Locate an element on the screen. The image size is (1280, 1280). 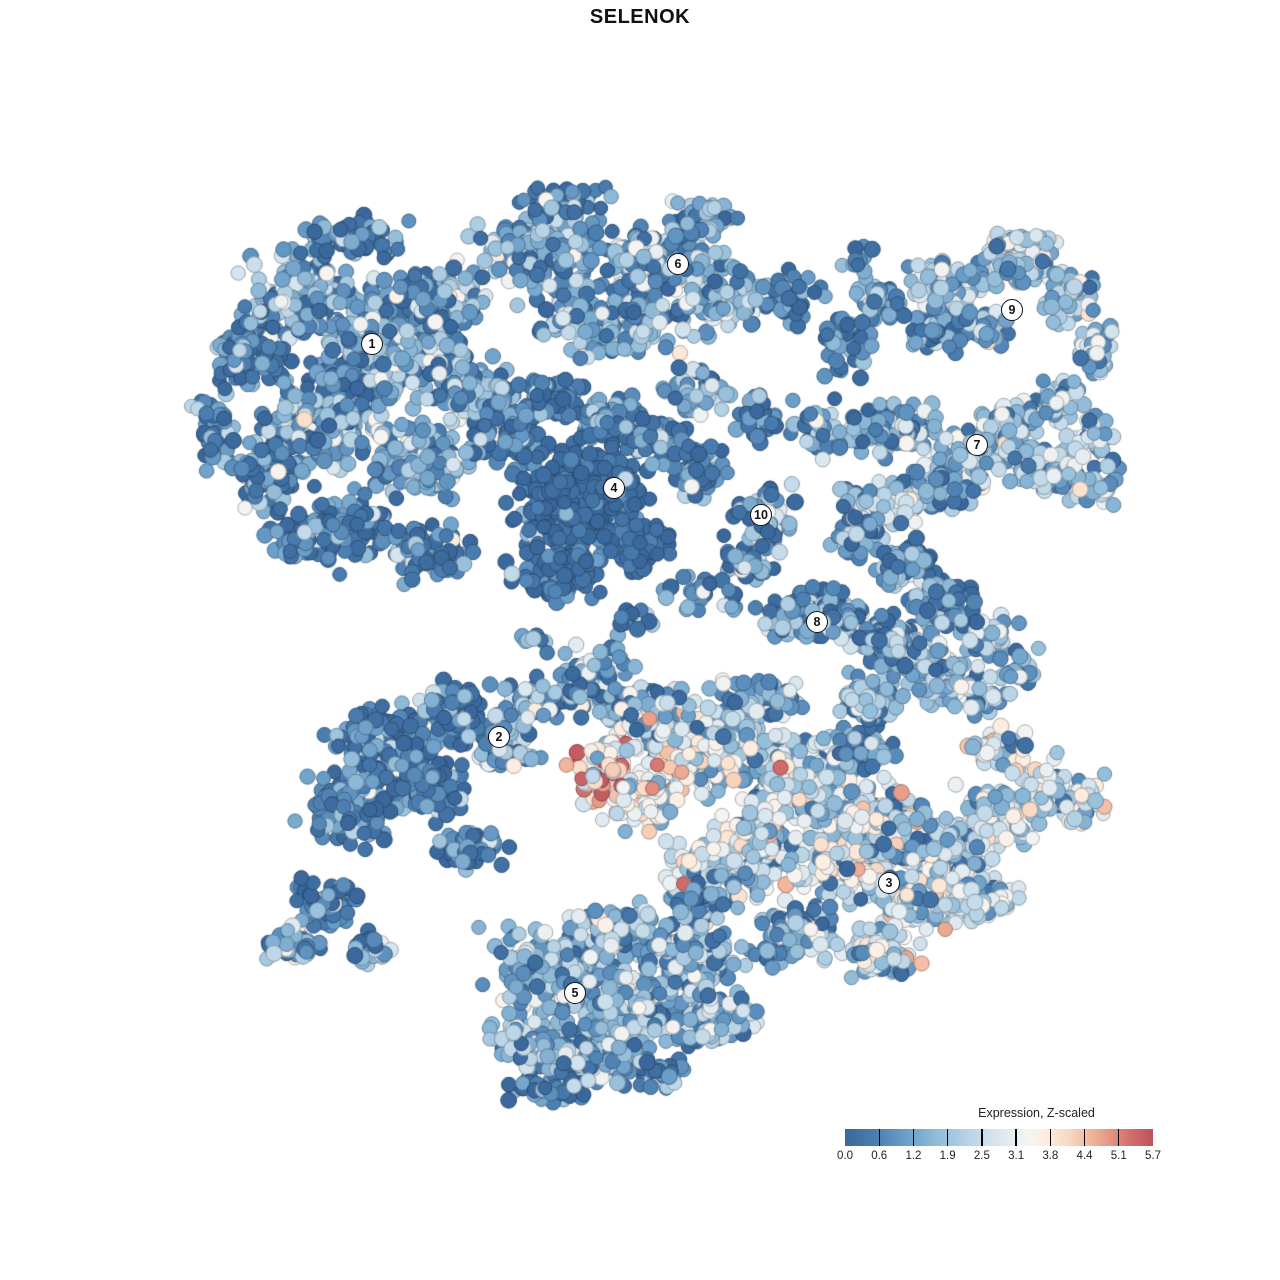
legend-tick-label: 0.0 is located at coordinates (845, 1156).